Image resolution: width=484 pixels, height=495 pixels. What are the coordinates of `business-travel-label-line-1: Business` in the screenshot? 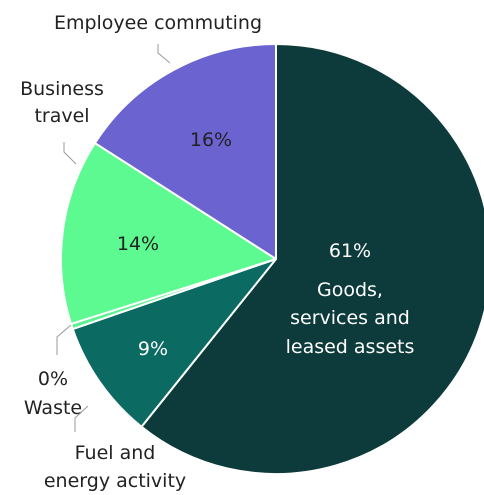 It's located at (62, 89).